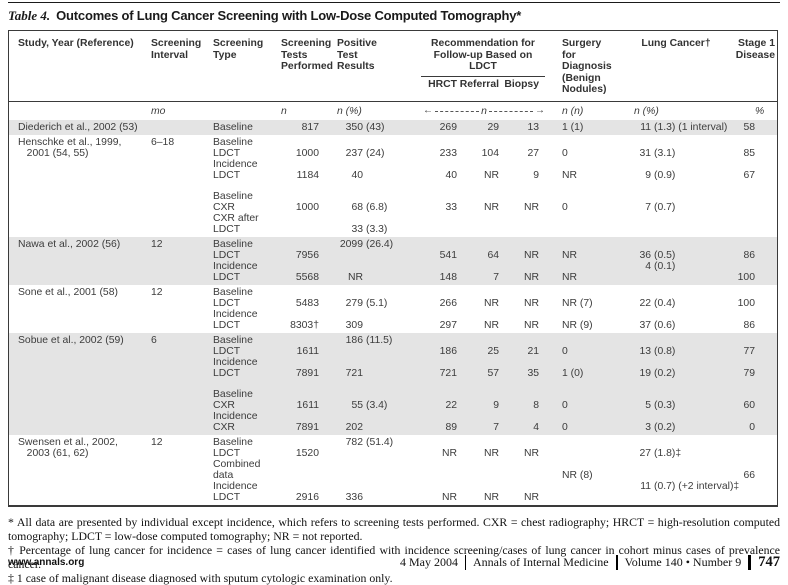  What do you see at coordinates (521, 84) in the screenshot?
I see `col-header-biopsy: Biopsy` at bounding box center [521, 84].